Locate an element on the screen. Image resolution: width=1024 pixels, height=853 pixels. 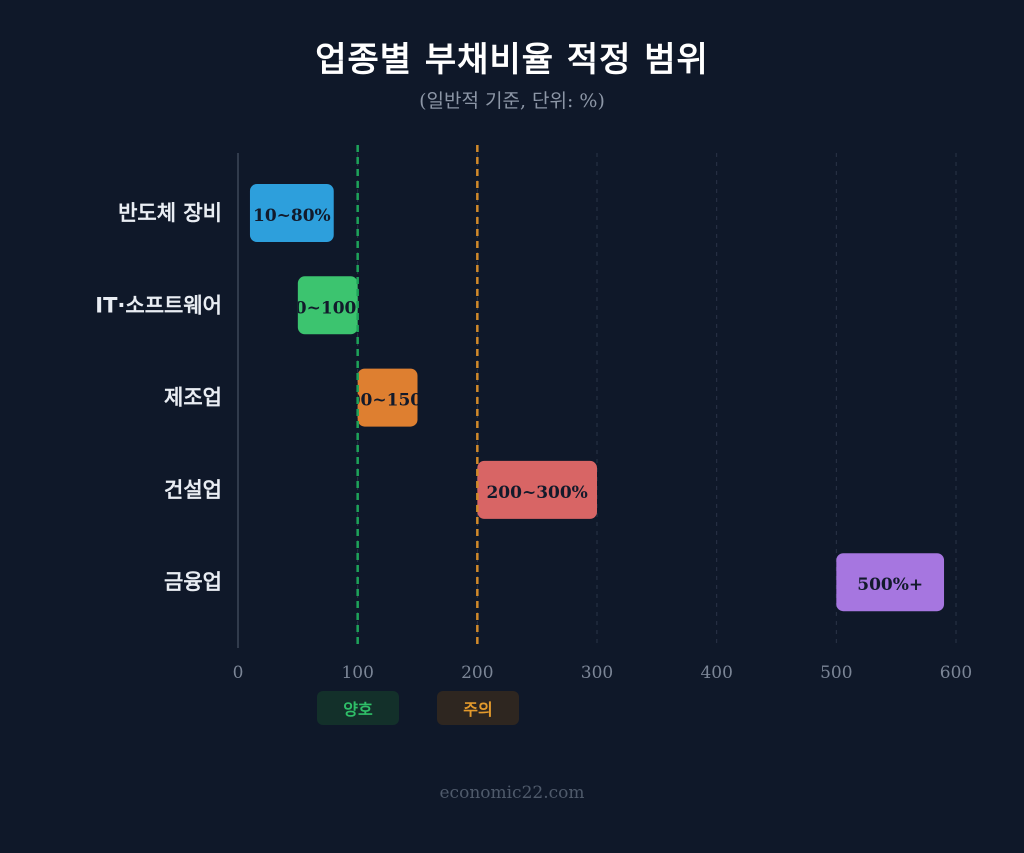
legend-good-chip: 양호 is located at coordinates (358, 708).